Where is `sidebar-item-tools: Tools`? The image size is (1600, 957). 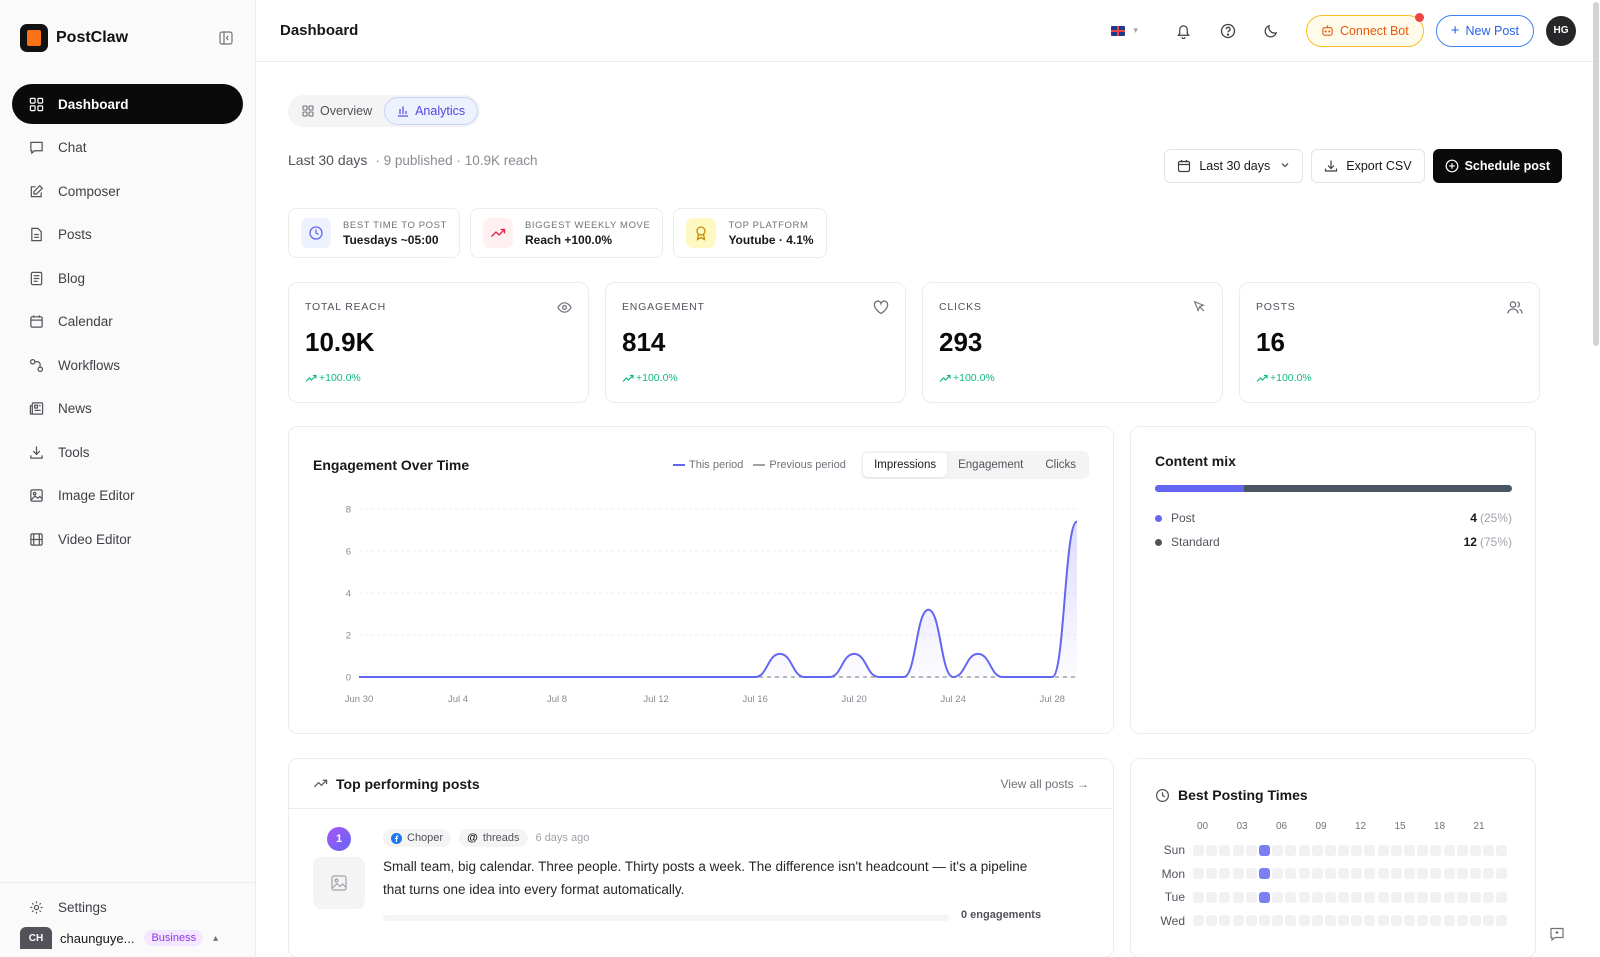
sidebar-item-tools: Tools is located at coordinates (127, 452).